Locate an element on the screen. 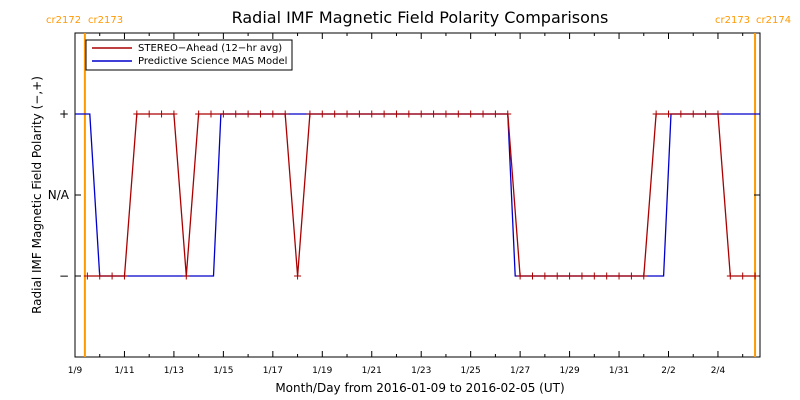 The image size is (800, 400). carrington-labels: cr2172 cr2173 cr2173 cr2174 is located at coordinates (418, 20).